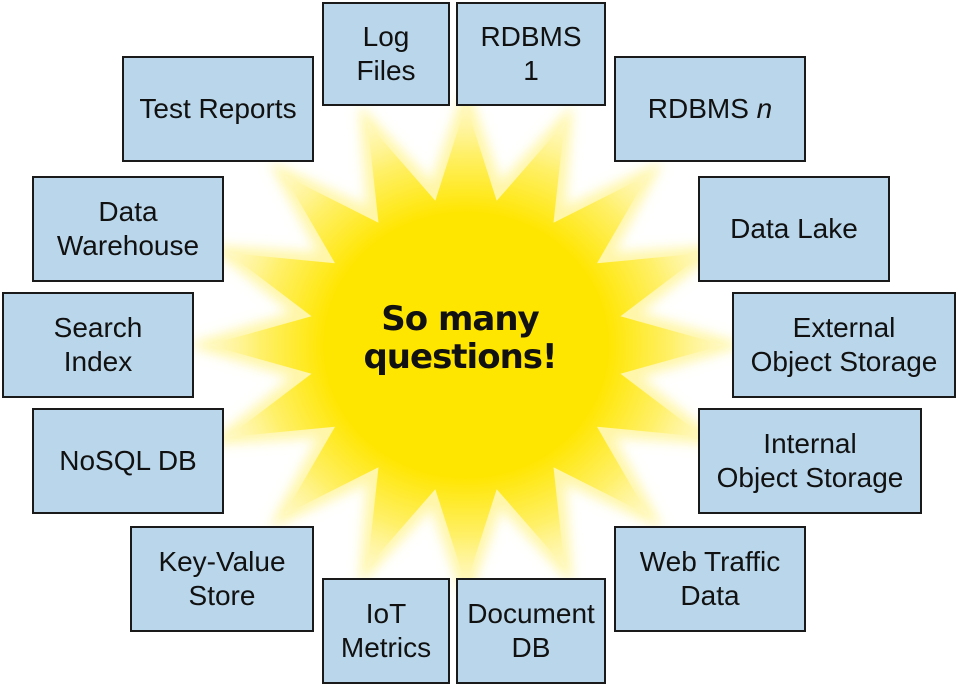  I want to click on source-label: Warehouse, so click(128, 245).